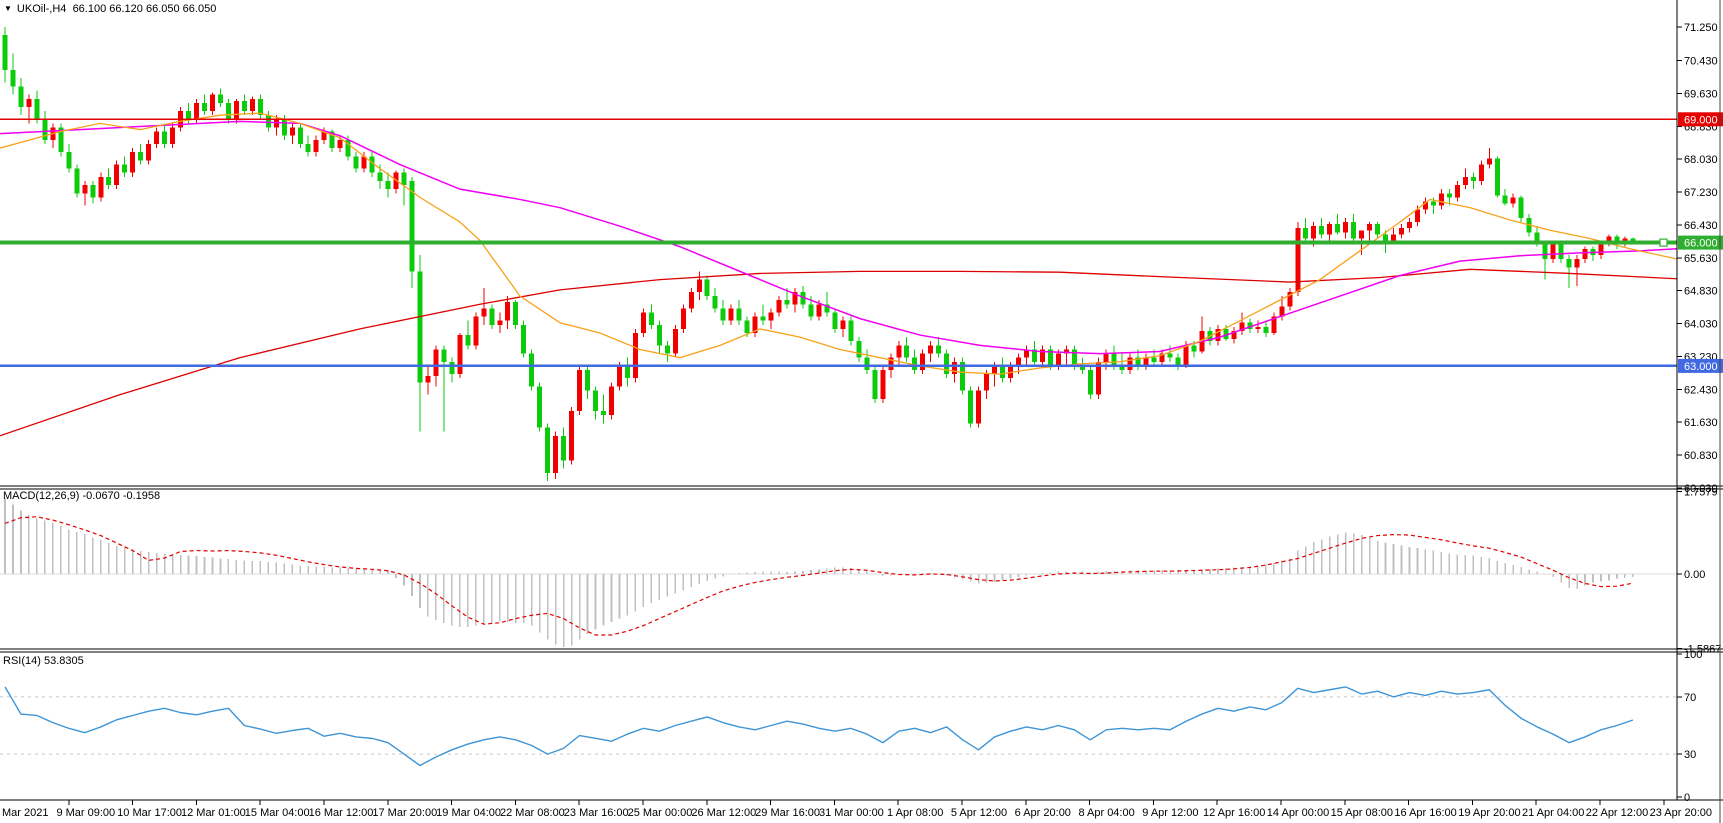 This screenshot has height=823, width=1723. Describe the element at coordinates (468, 813) in the screenshot. I see `time-tick-label: 19 Mar 04:00` at that location.